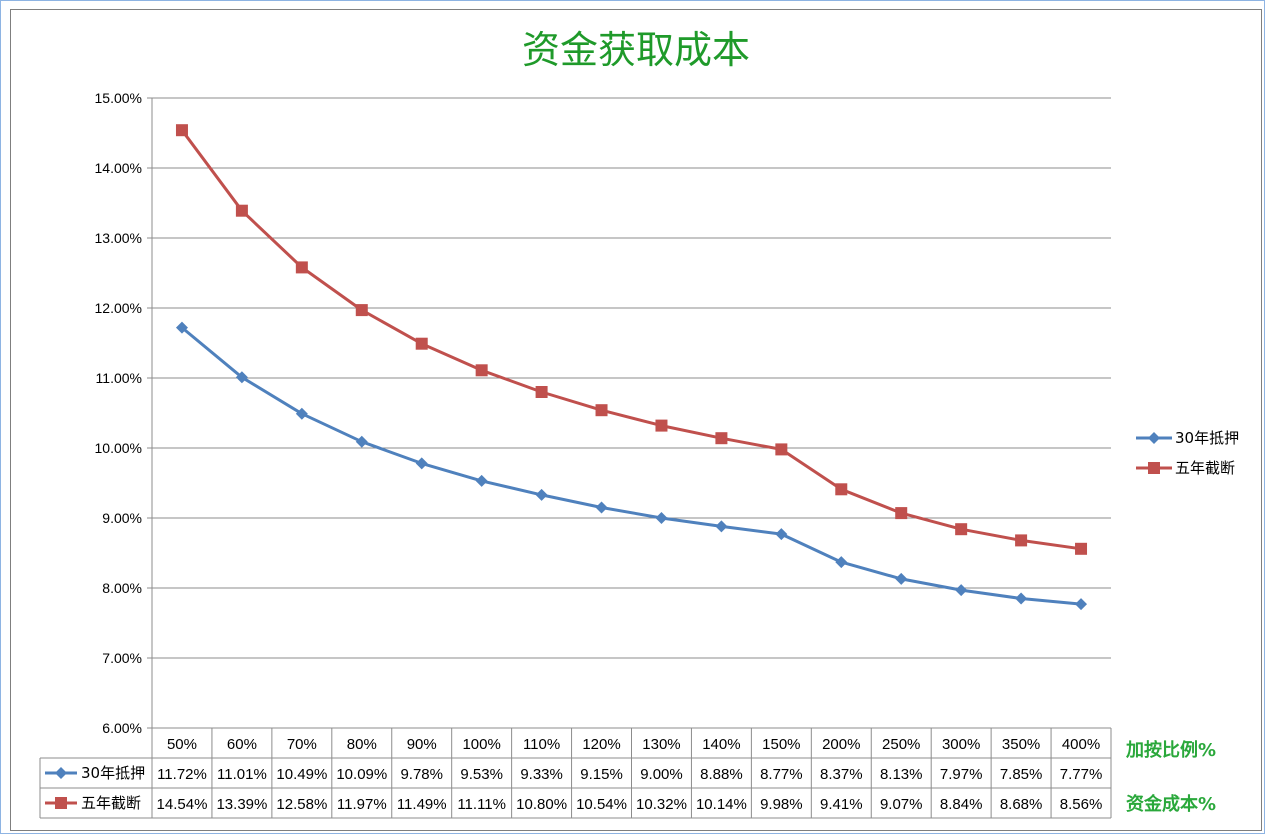 The width and height of the screenshot is (1265, 834). What do you see at coordinates (118, 448) in the screenshot?
I see `y-tick-label: 10.00%` at bounding box center [118, 448].